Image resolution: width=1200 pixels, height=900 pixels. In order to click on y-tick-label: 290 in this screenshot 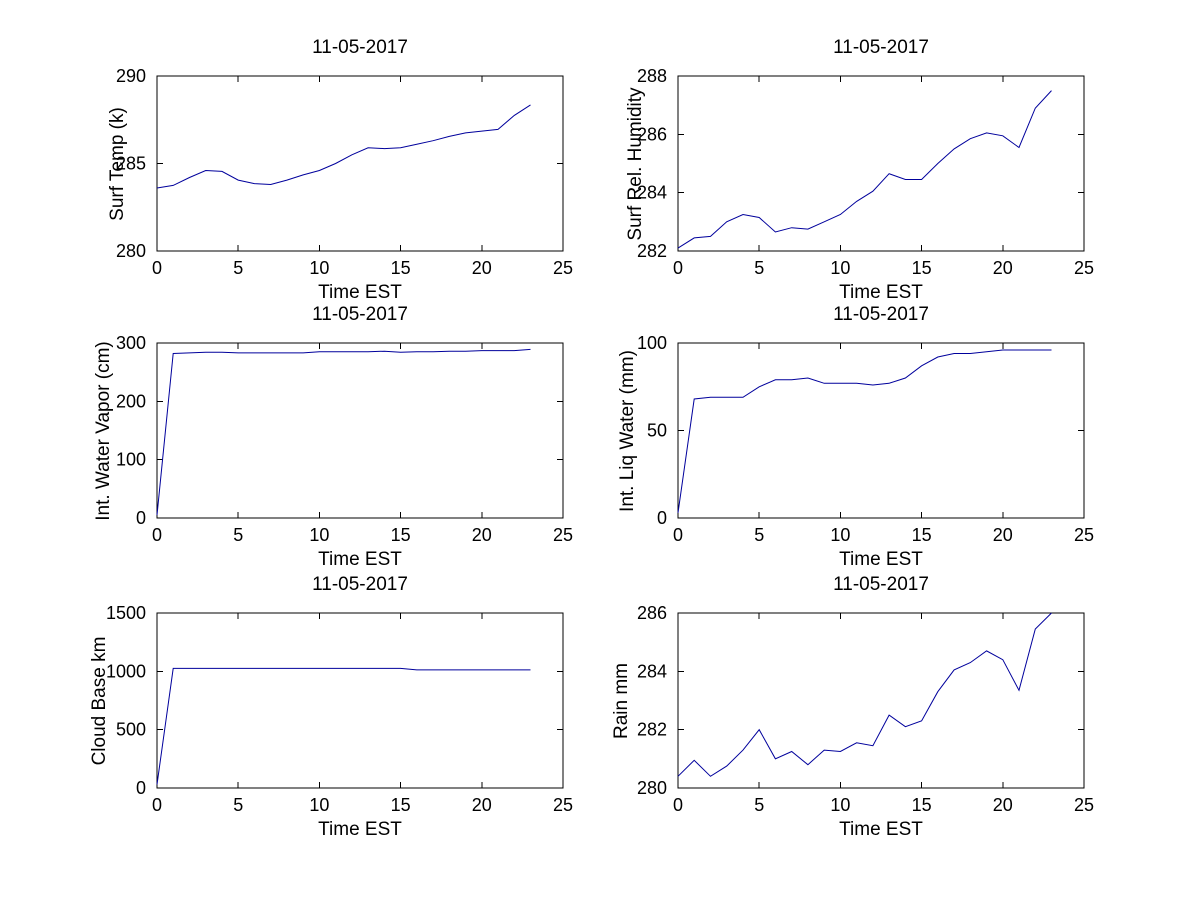, I will do `click(131, 76)`.